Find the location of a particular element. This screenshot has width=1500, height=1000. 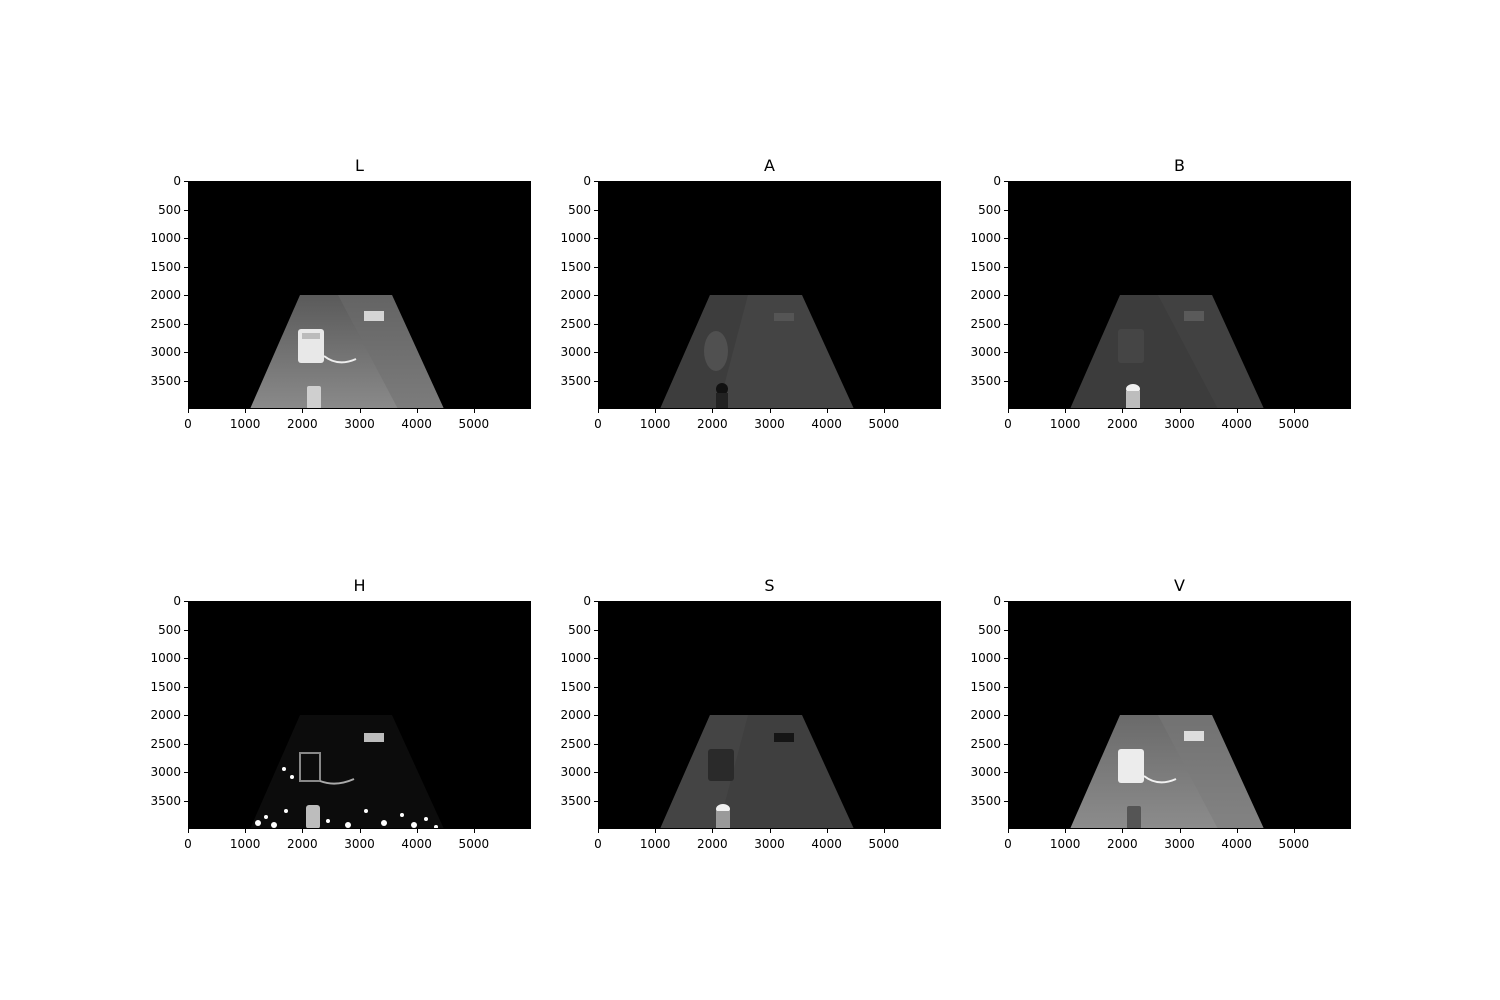

channel-image-h is located at coordinates (359, 715).